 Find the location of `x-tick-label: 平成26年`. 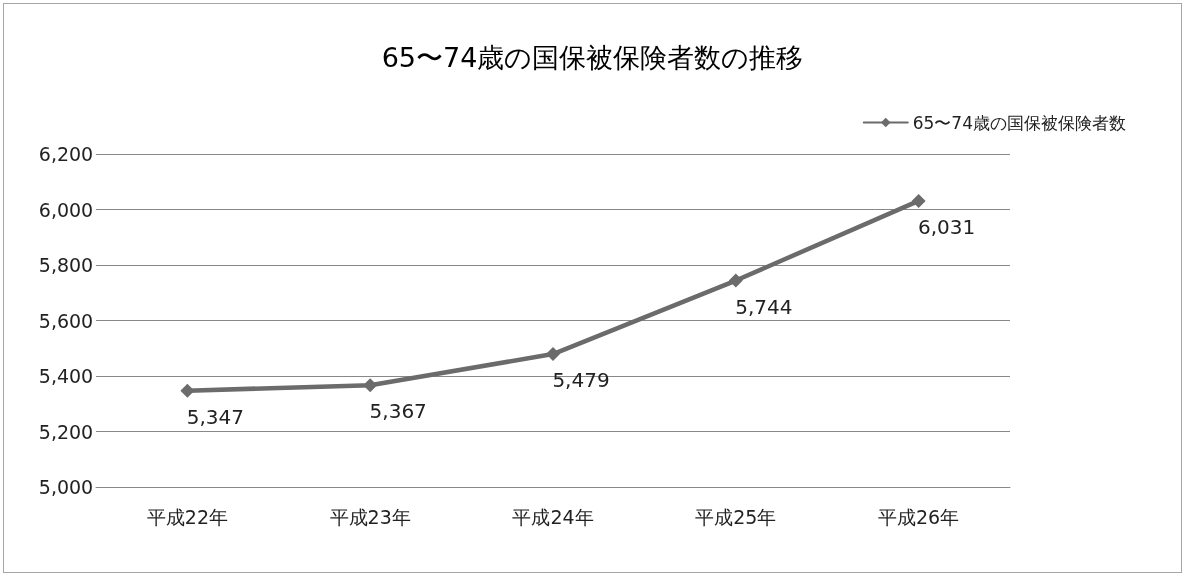

x-tick-label: 平成26年 is located at coordinates (919, 516).